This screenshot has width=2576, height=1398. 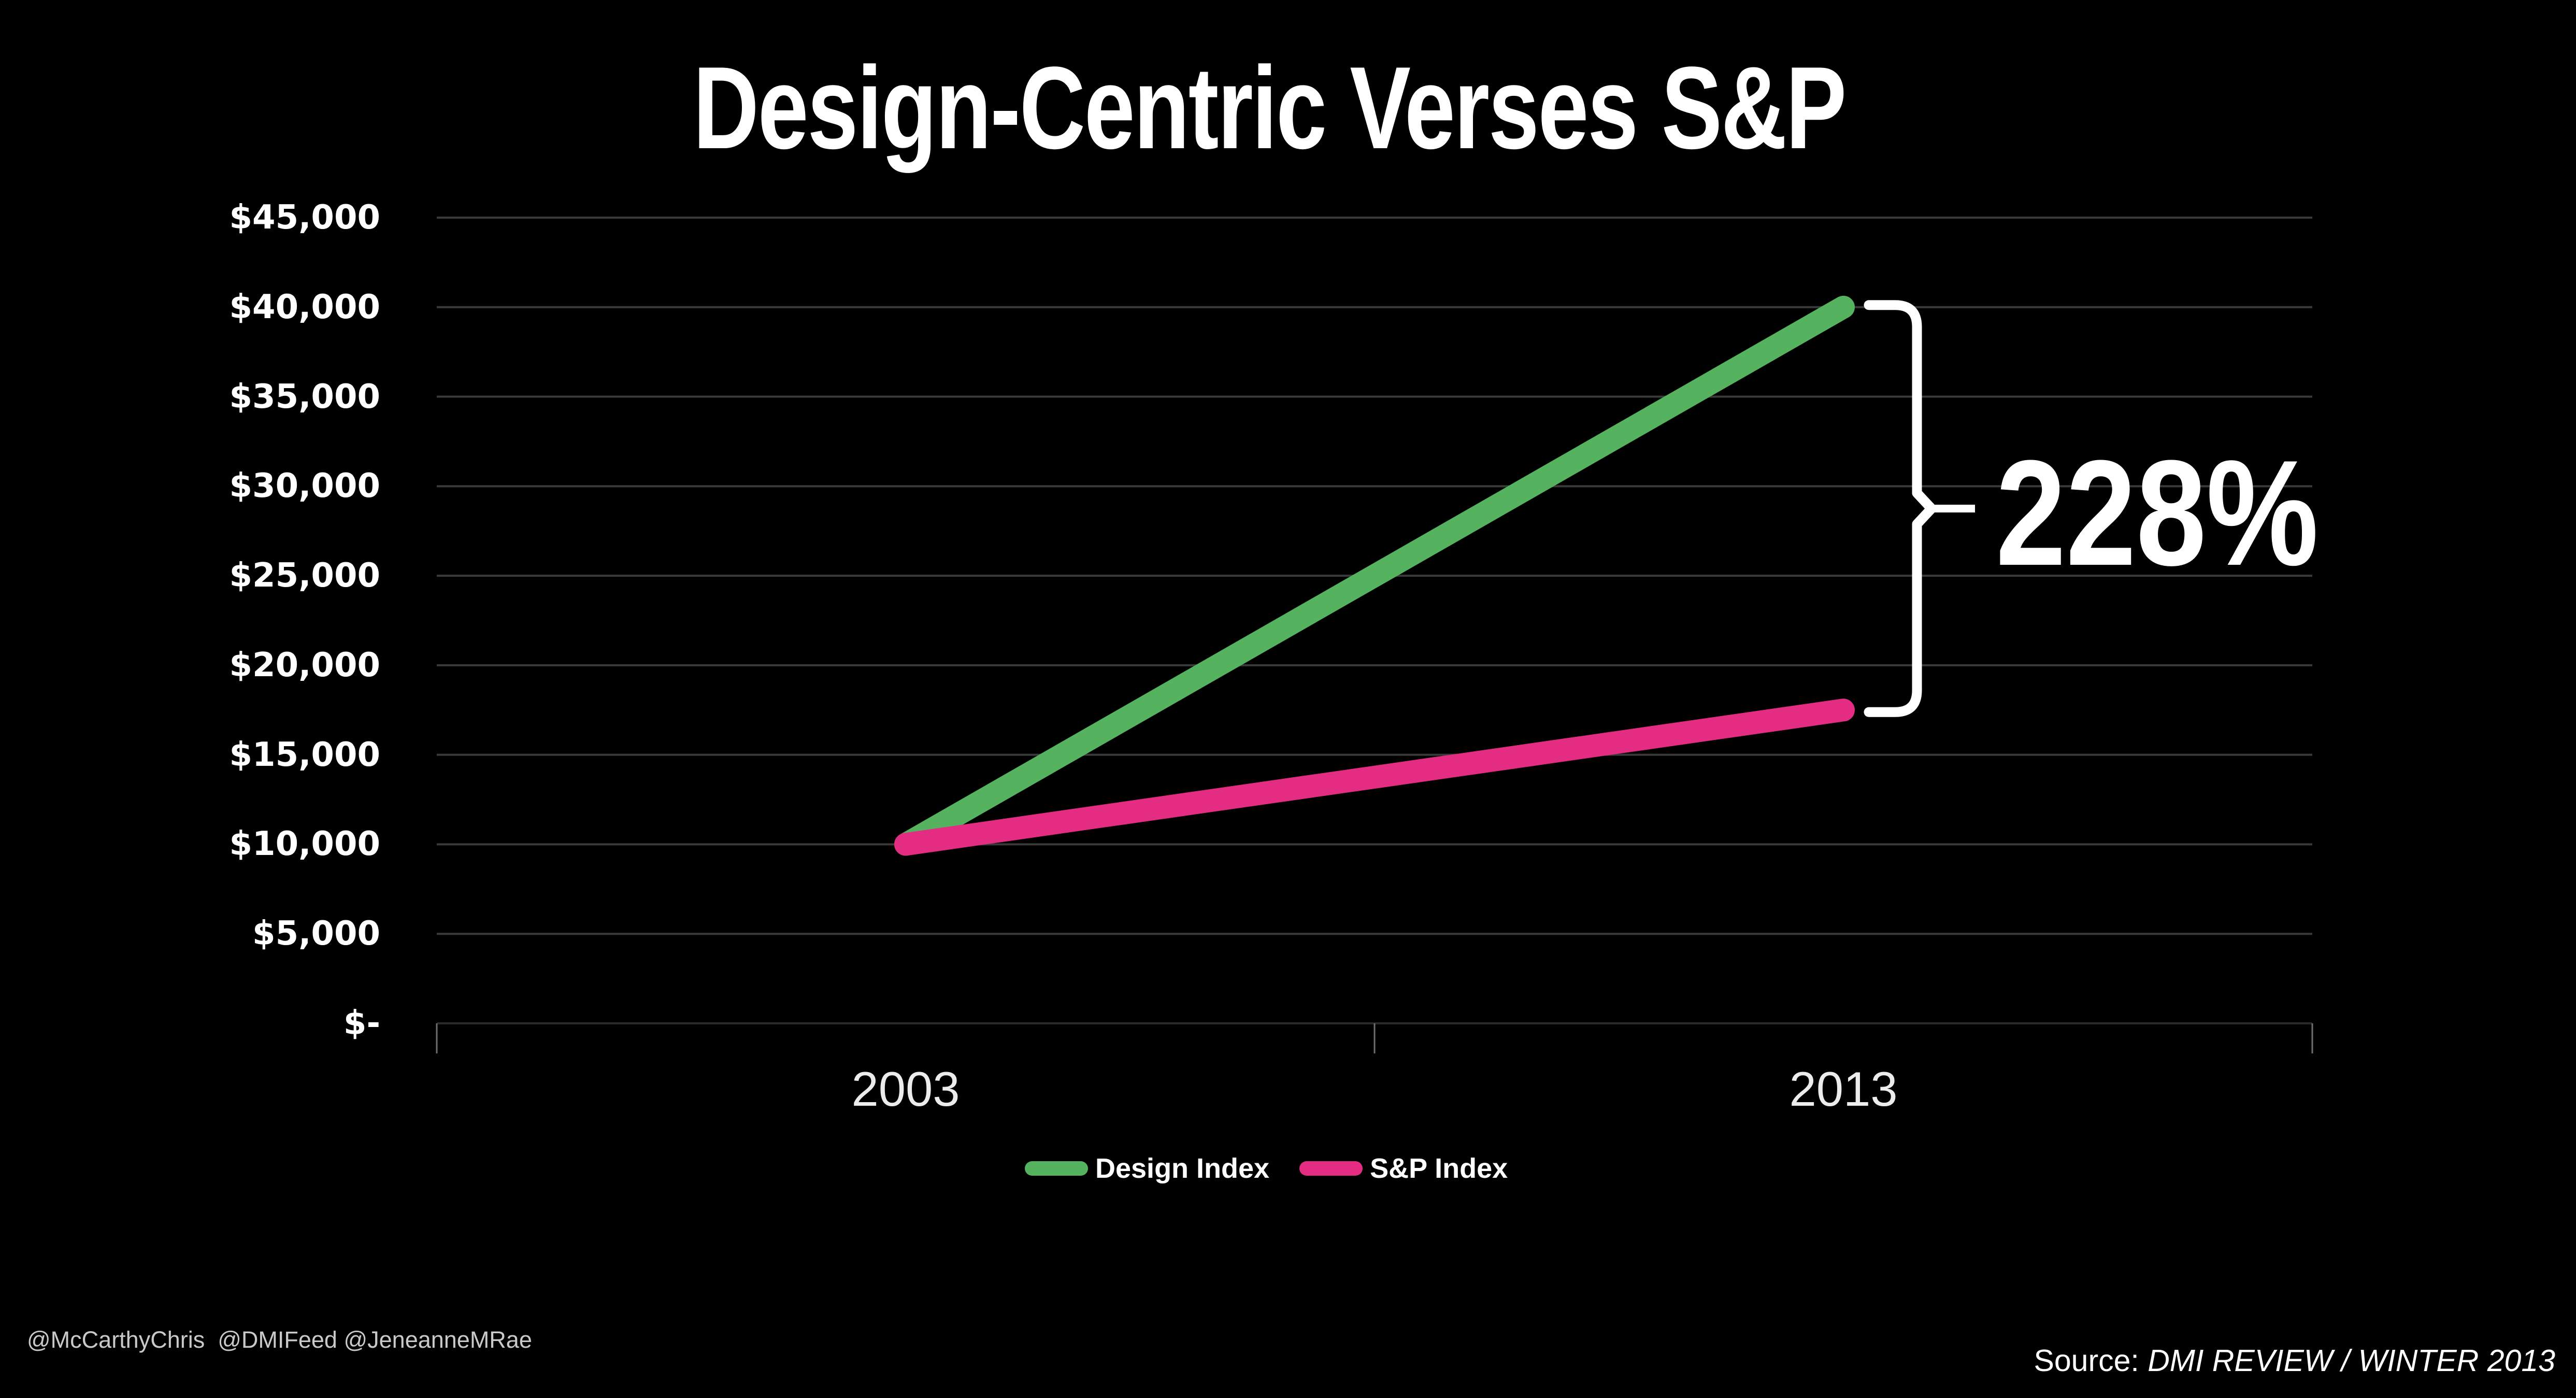 What do you see at coordinates (905, 1089) in the screenshot?
I see `x-axis-label: 2003` at bounding box center [905, 1089].